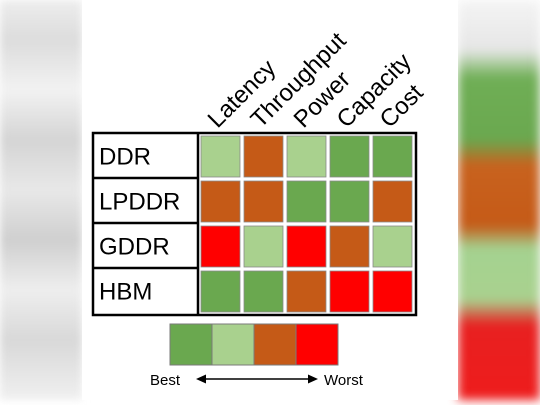 The height and width of the screenshot is (405, 540). I want to click on cell-hbm-cost, so click(392, 291).